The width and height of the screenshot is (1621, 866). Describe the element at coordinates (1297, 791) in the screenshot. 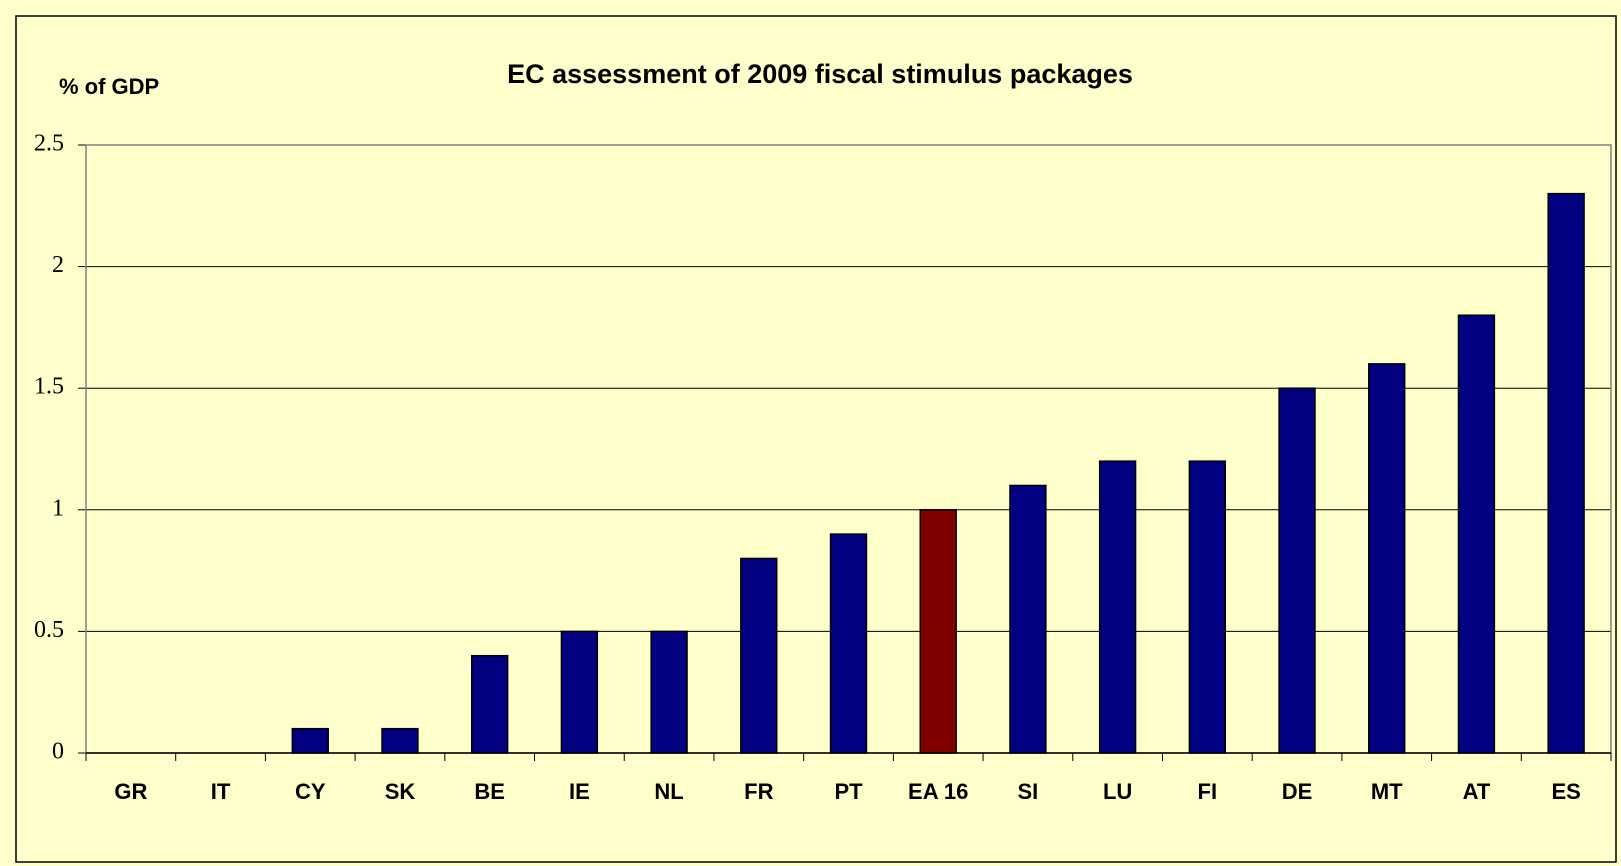

I see `x-tick-label: DE` at that location.